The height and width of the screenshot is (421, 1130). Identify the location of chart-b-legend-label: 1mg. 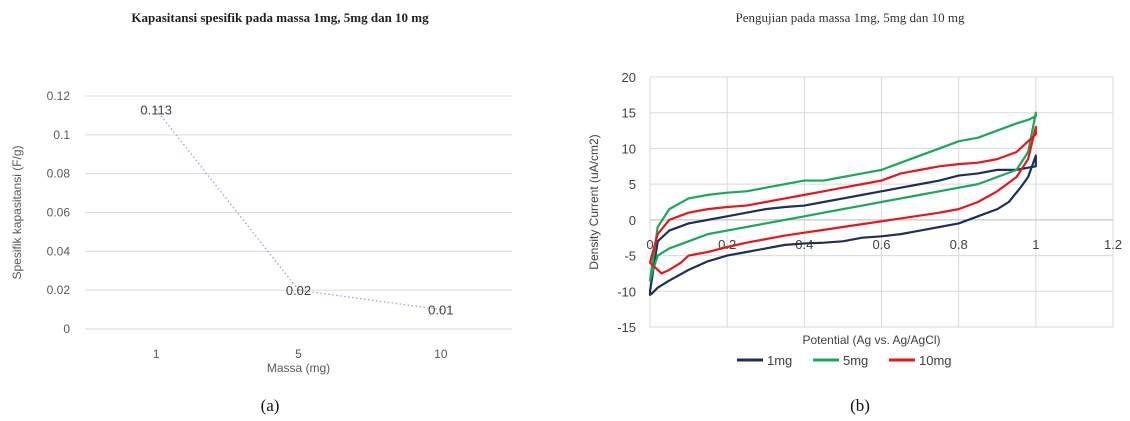
(779, 360).